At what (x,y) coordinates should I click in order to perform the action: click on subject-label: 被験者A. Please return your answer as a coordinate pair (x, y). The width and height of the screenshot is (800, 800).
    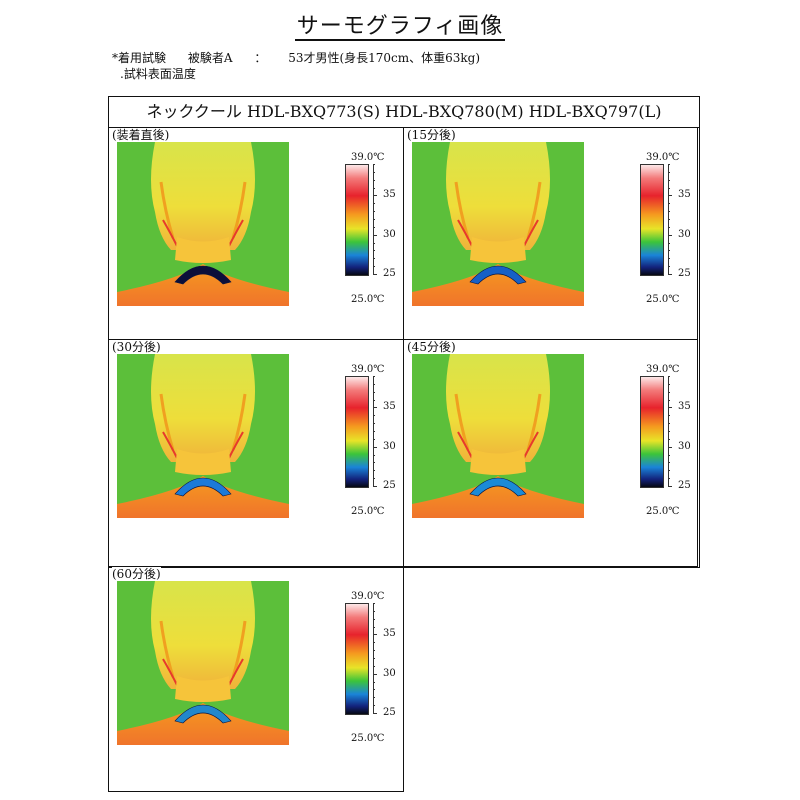
    Looking at the image, I should click on (210, 58).